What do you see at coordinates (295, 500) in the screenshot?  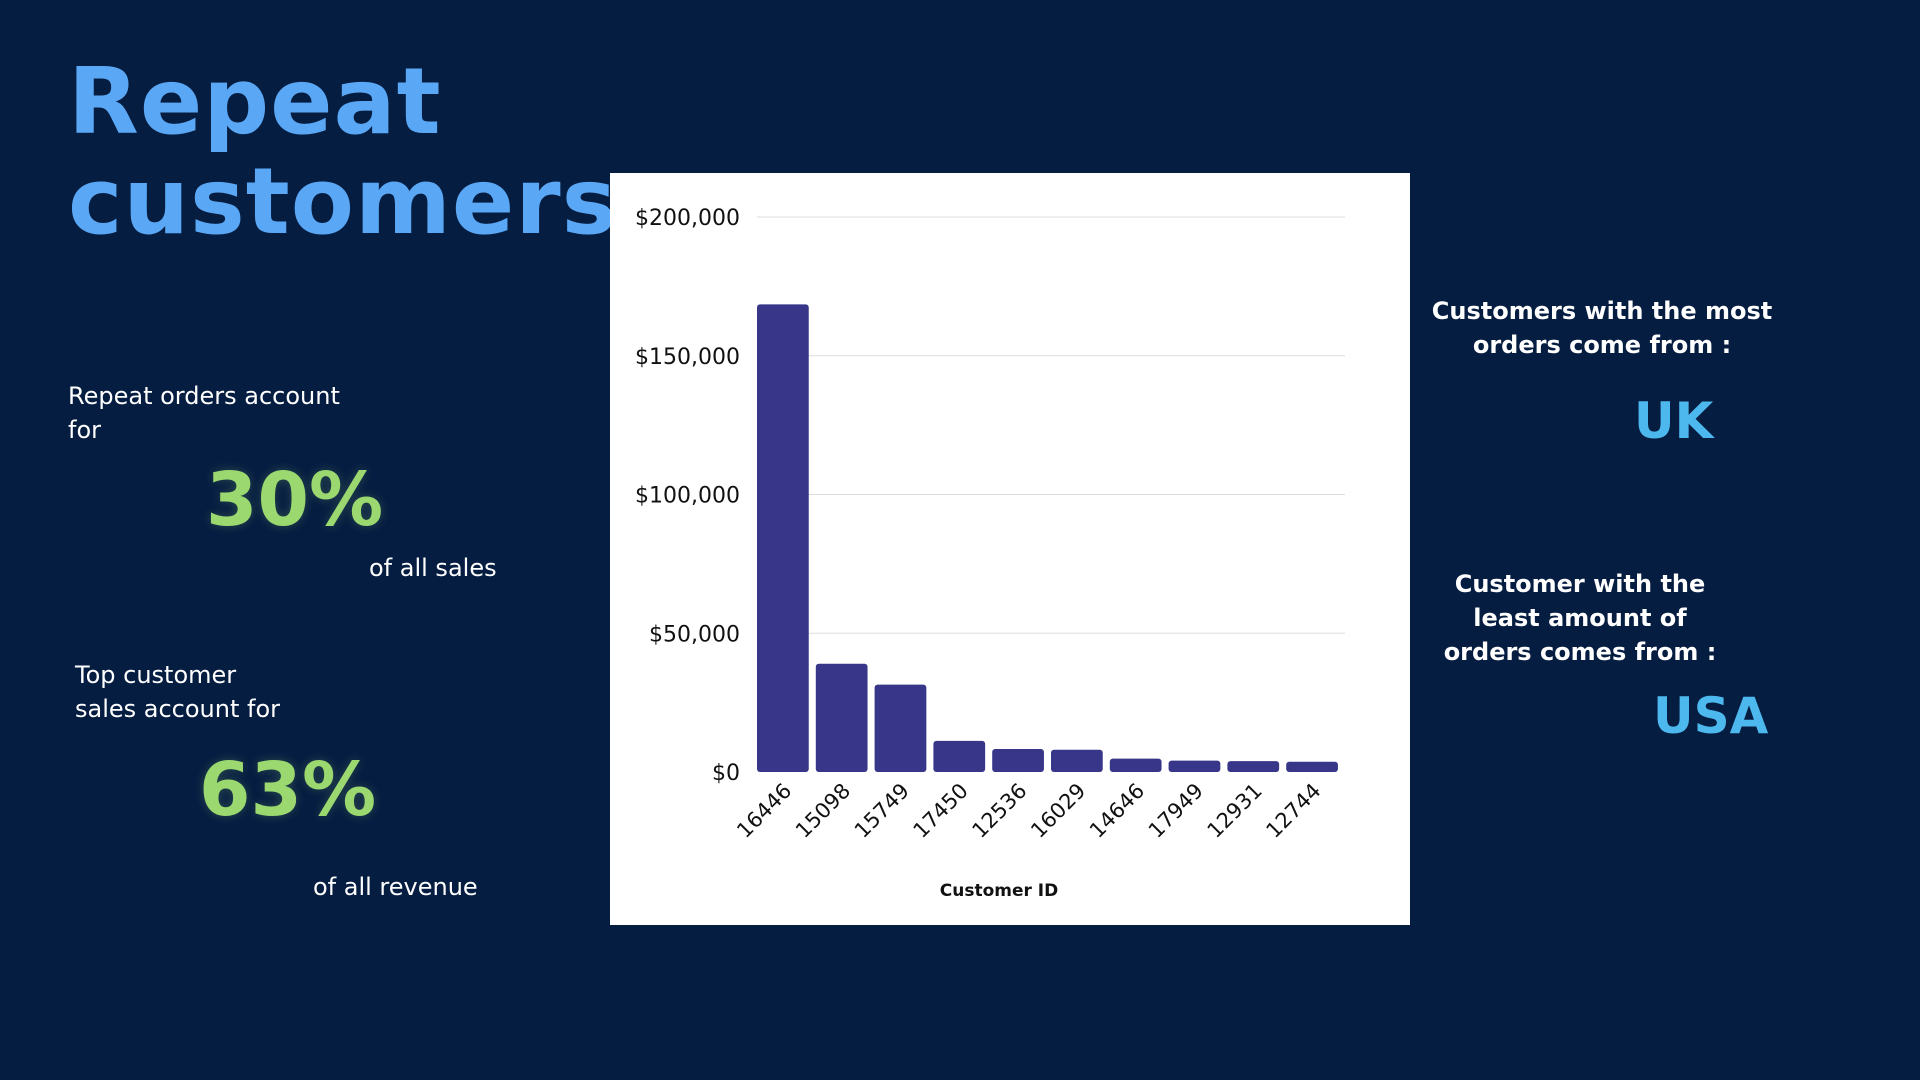 I see `repeat-orders-percent: 30%` at bounding box center [295, 500].